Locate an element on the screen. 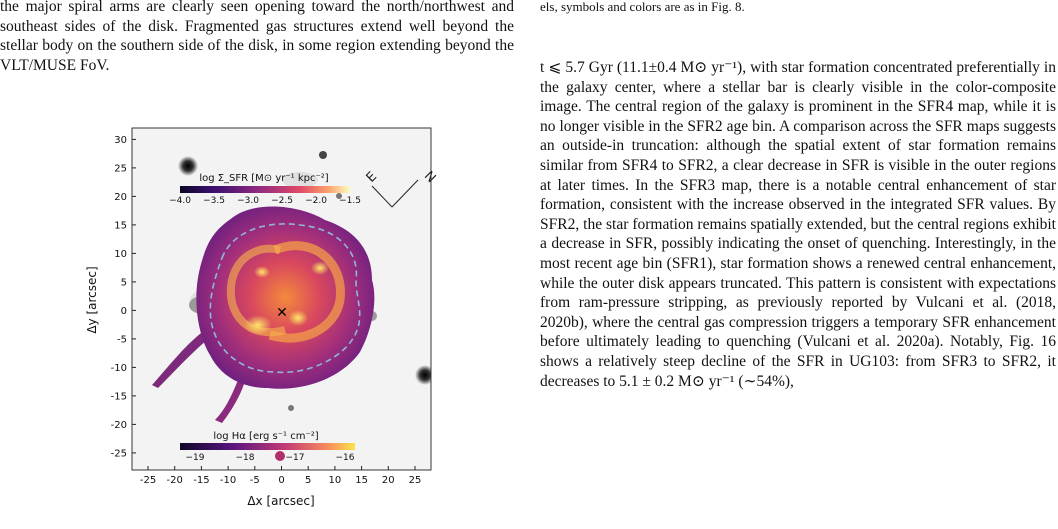  x-tick-label: -25 is located at coordinates (148, 480).